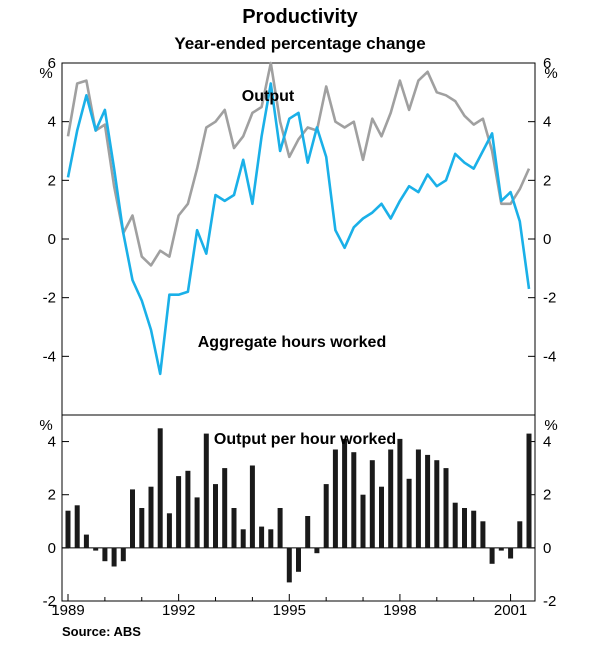  What do you see at coordinates (547, 63) in the screenshot?
I see `y-tick-label-right: 6` at bounding box center [547, 63].